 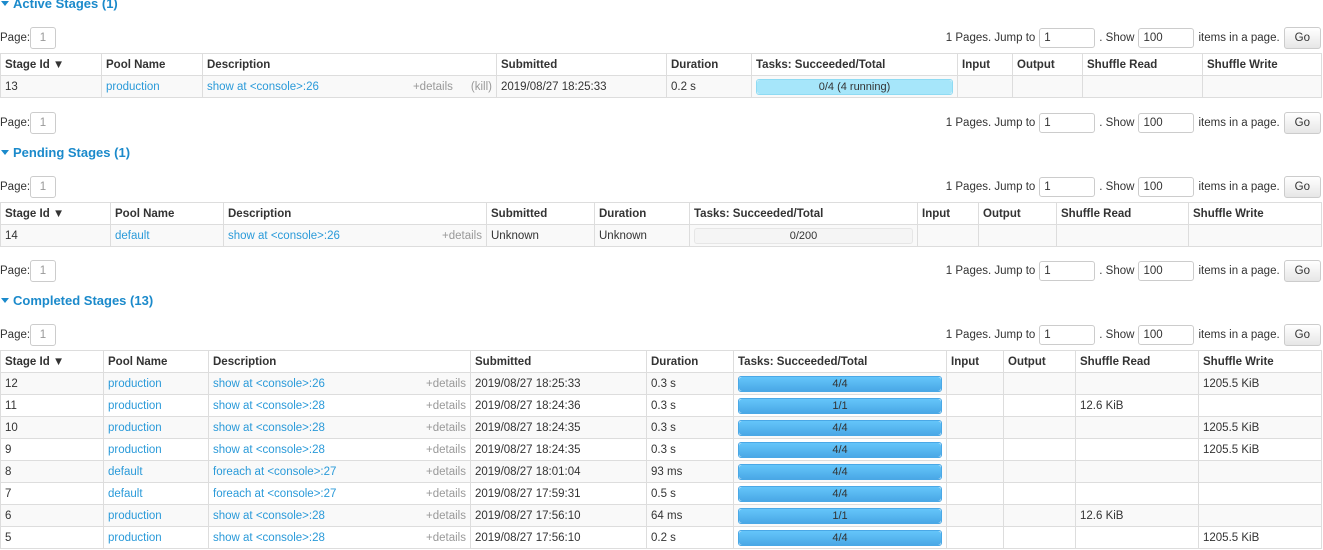 What do you see at coordinates (59, 5) in the screenshot?
I see `active-stages-heading: Active Stages (1)` at bounding box center [59, 5].